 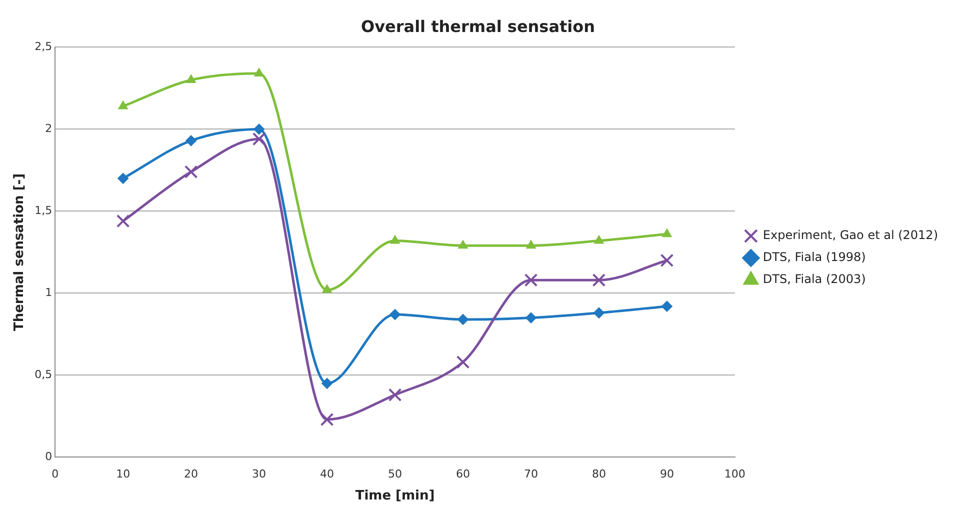 What do you see at coordinates (48, 457) in the screenshot?
I see `y-tick-label: 0` at bounding box center [48, 457].